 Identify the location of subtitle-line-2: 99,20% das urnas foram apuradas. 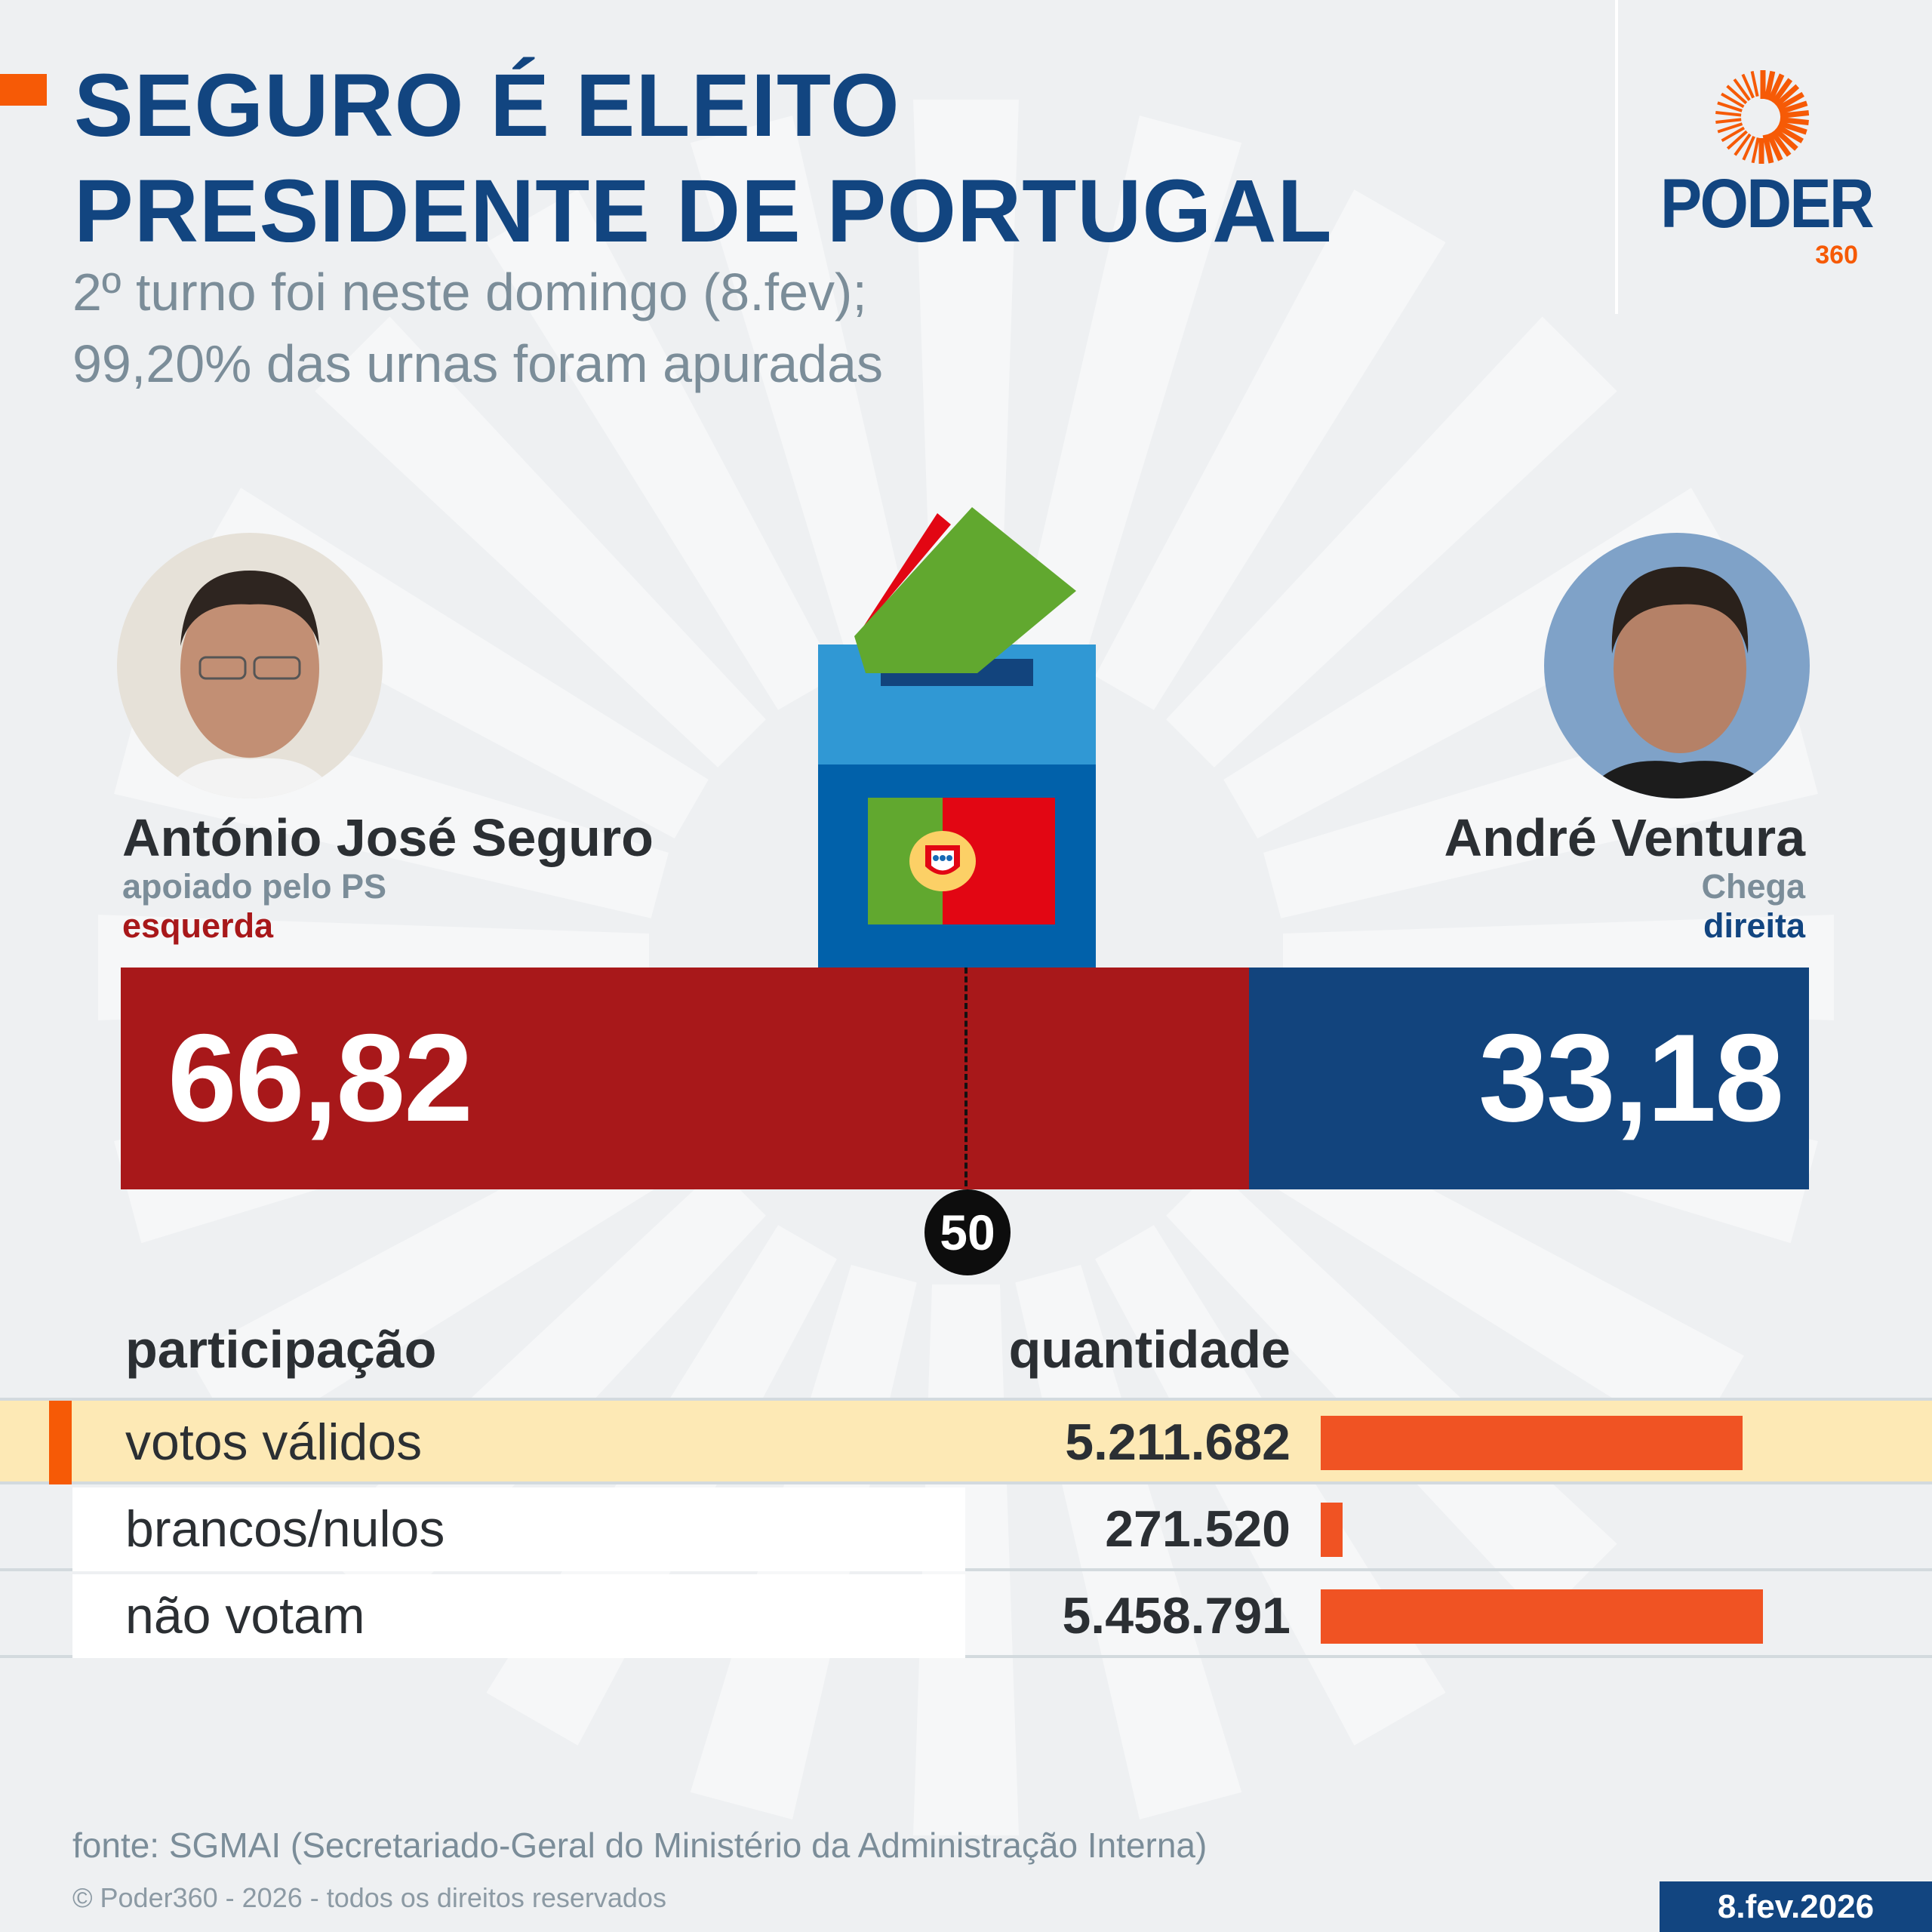
(477, 363).